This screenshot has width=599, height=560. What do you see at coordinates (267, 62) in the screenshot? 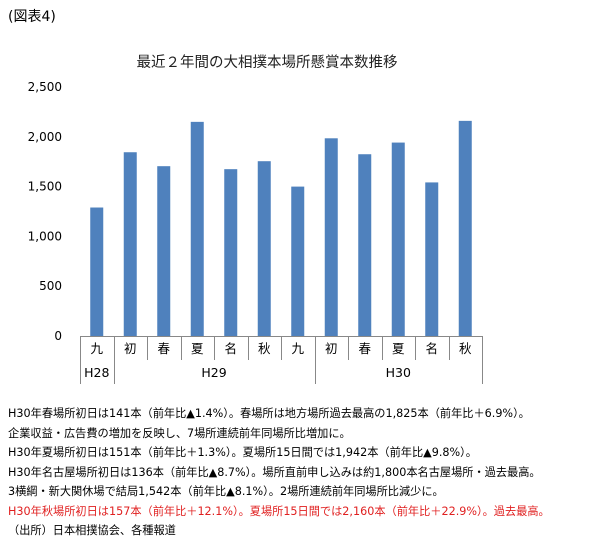
I see `chart-title: 最近２年間の大相撲本場所懸賞本数推移` at bounding box center [267, 62].